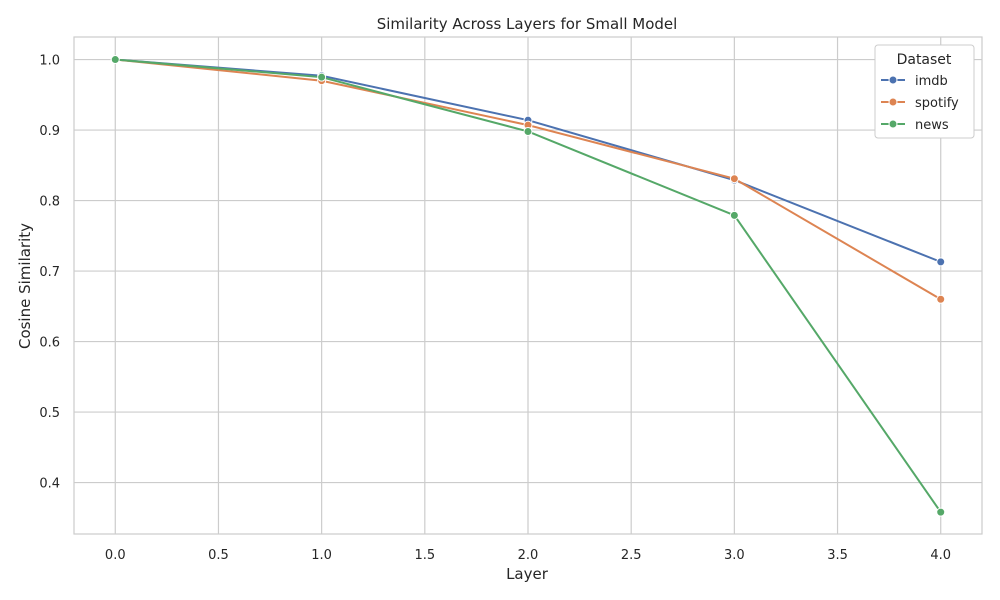 The height and width of the screenshot is (600, 1000). I want to click on x-tick-label: 1.5, so click(424, 555).